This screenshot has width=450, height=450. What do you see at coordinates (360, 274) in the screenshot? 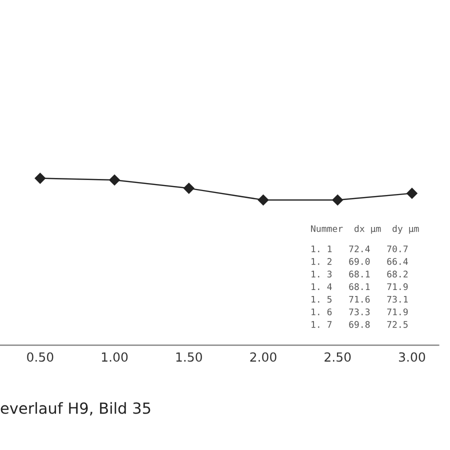
I see `annotation: 1. 3 68.1 68.2` at bounding box center [360, 274].